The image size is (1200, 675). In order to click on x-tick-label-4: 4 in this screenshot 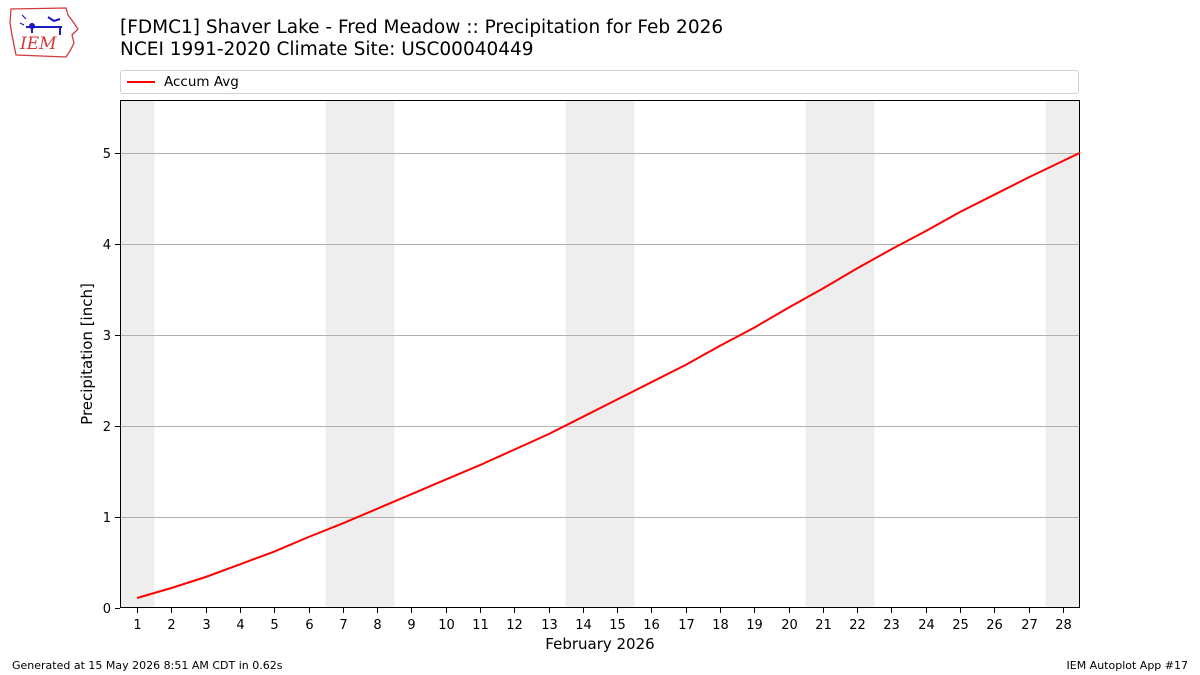, I will do `click(240, 625)`.